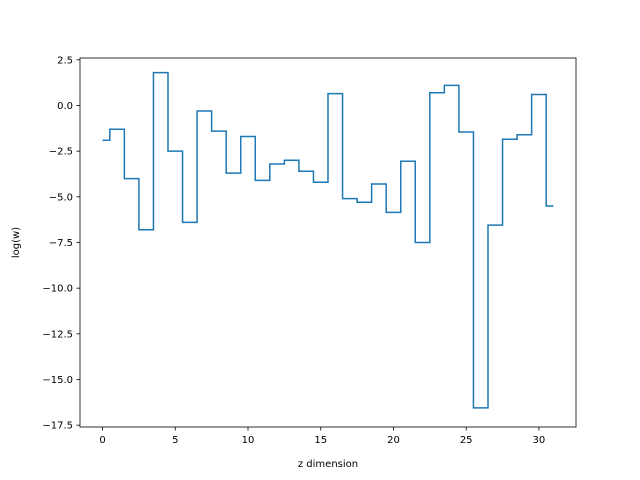 Image resolution: width=640 pixels, height=480 pixels. I want to click on x-tick-label: 0, so click(102, 440).